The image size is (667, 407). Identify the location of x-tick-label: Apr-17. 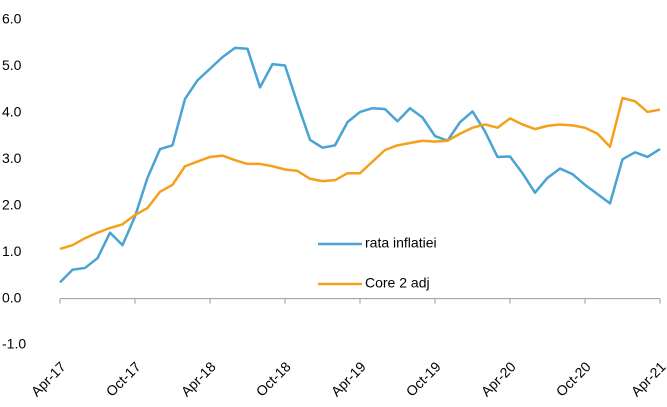
(48, 378).